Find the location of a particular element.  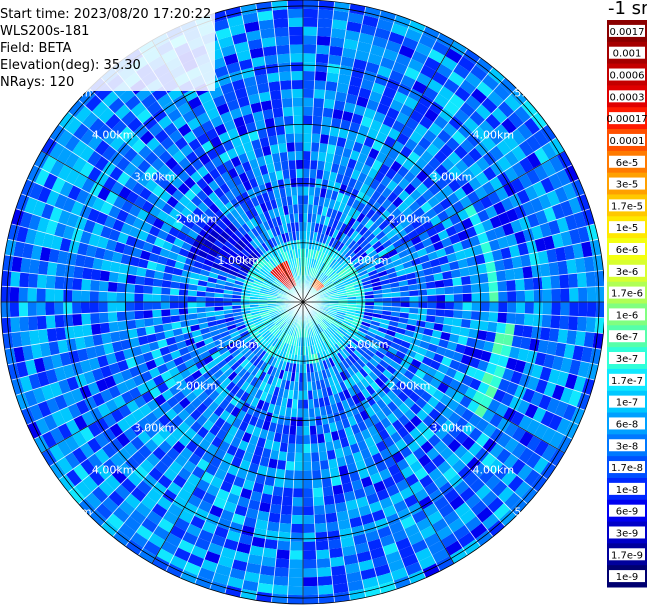

range-ring-label: 4.00km is located at coordinates (113, 135).